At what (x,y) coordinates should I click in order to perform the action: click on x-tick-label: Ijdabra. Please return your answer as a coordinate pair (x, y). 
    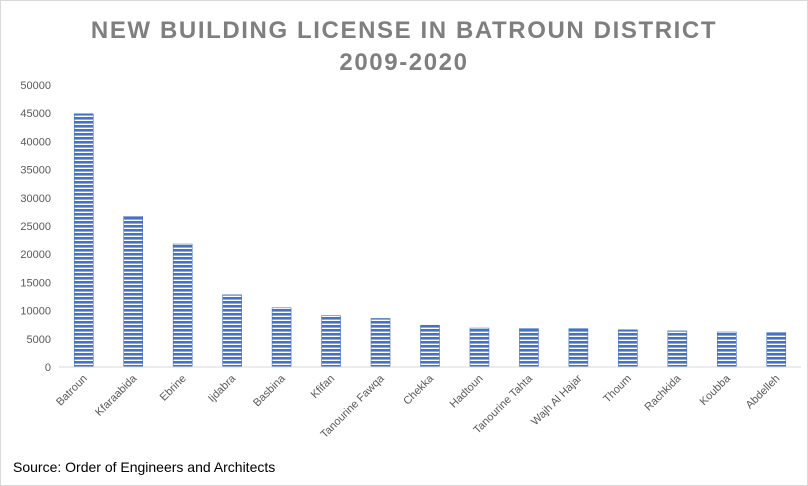
    Looking at the image, I should click on (222, 388).